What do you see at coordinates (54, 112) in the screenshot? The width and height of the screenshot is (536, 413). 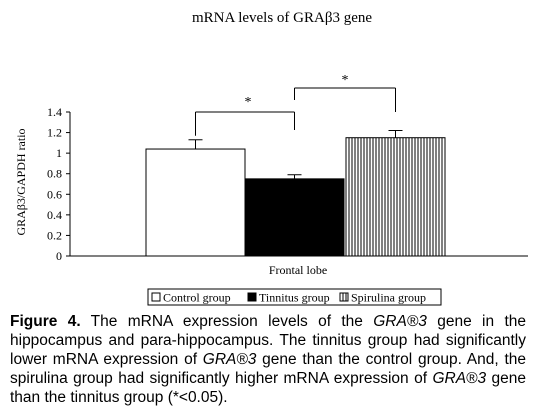 I see `y-tick-label: 1.4` at bounding box center [54, 112].